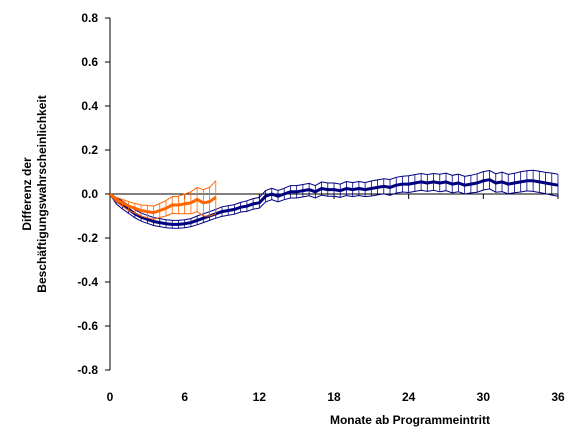 The image size is (574, 434). Describe the element at coordinates (89, 18) in the screenshot. I see `y-tick-label: 0.8` at that location.